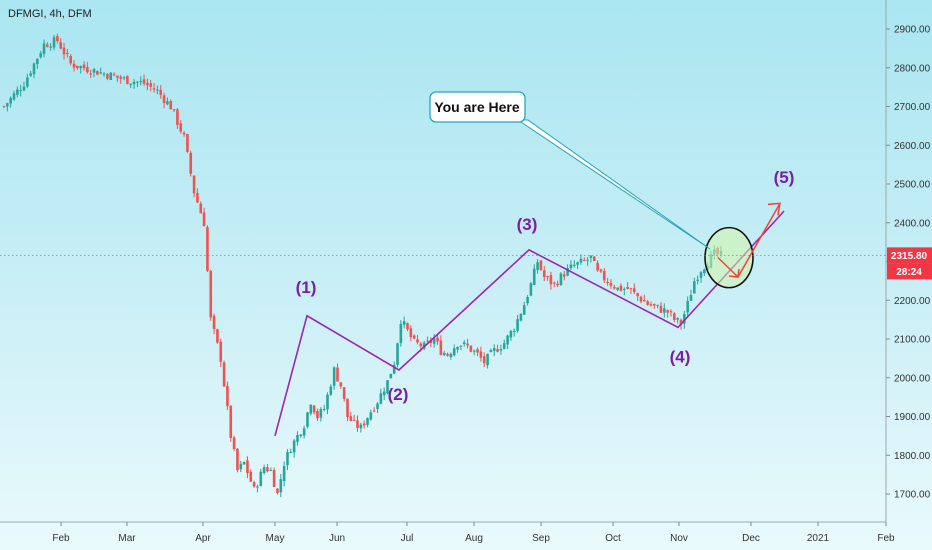 The image size is (932, 550). I want to click on highlight-circle, so click(729, 257).